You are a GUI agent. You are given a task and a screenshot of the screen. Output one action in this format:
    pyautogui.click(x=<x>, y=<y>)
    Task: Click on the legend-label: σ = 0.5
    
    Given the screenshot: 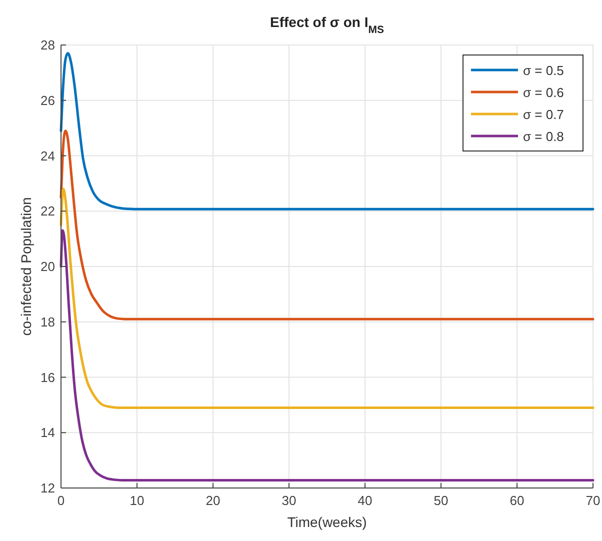 What is the action you would take?
    pyautogui.click(x=543, y=70)
    